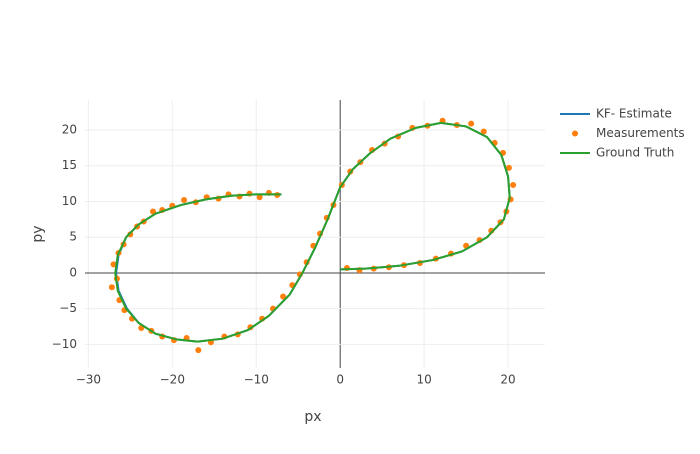  Describe the element at coordinates (69, 165) in the screenshot. I see `y-tick-label: 15` at that location.